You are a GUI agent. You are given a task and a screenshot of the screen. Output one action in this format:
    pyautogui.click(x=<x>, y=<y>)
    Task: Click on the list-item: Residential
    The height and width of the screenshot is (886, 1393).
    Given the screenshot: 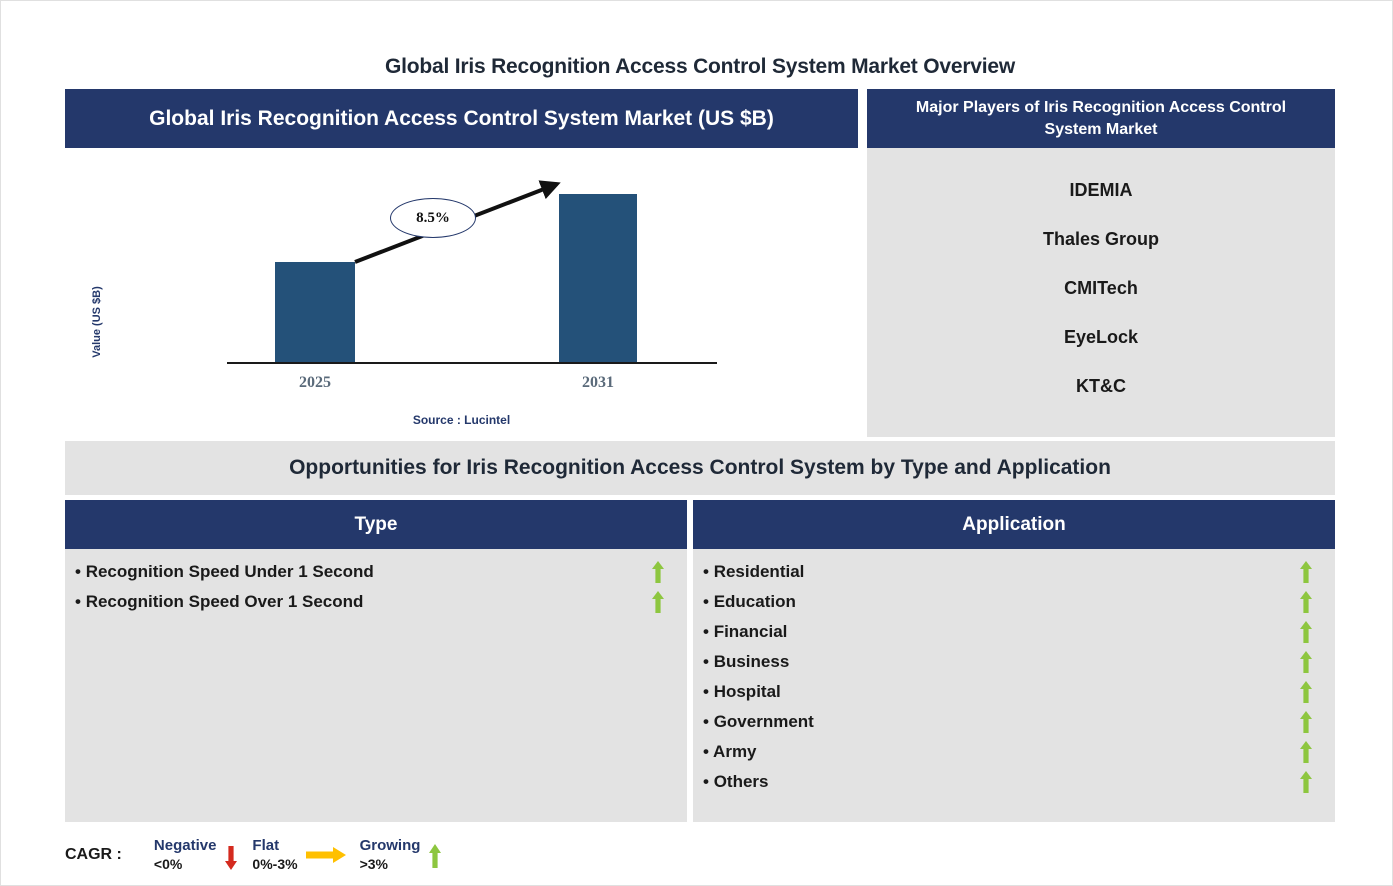 What is the action you would take?
    pyautogui.click(x=1014, y=572)
    